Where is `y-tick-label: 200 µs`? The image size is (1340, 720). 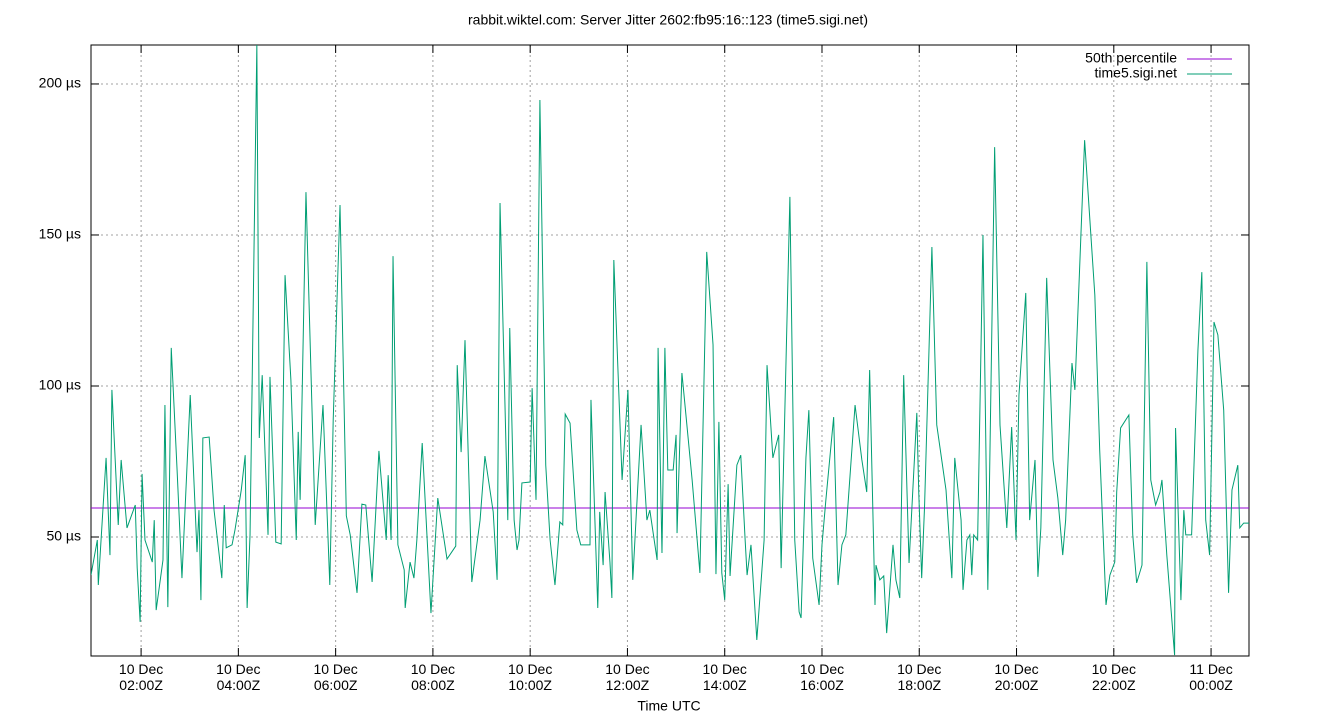 y-tick-label: 200 µs is located at coordinates (60, 83).